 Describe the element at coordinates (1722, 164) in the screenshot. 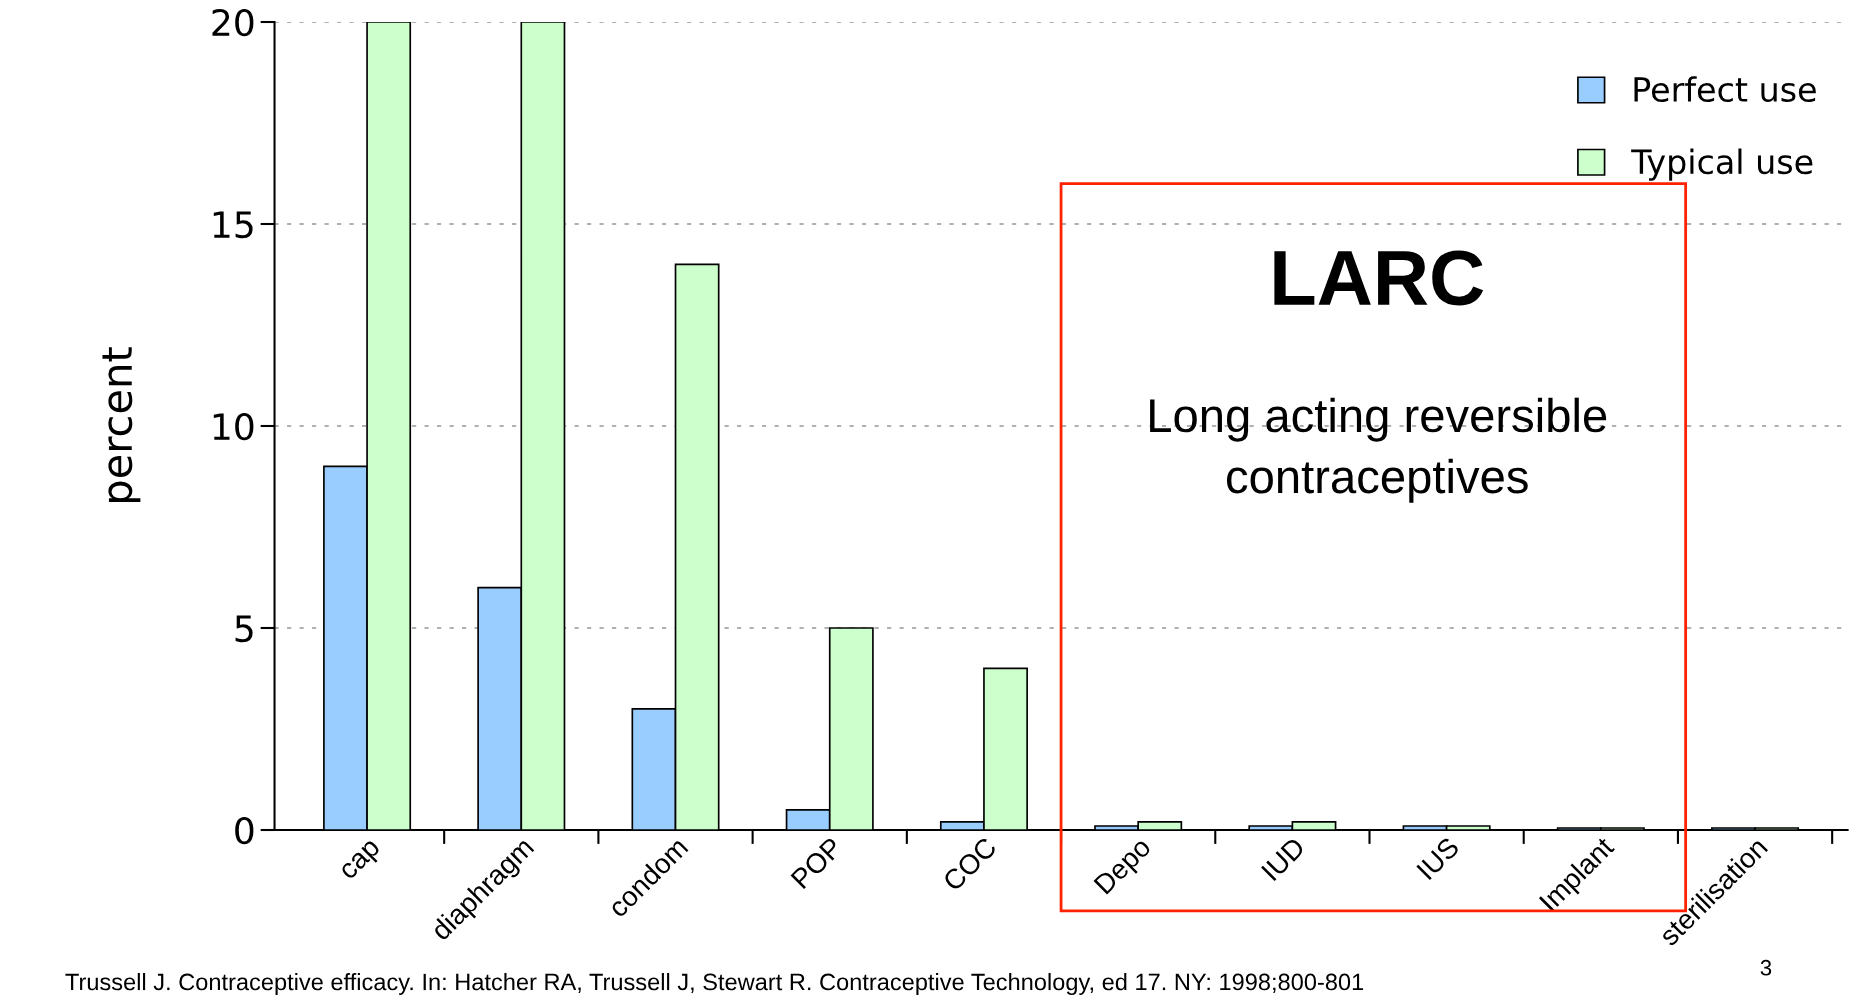

I see `legend-label: Typical use` at that location.